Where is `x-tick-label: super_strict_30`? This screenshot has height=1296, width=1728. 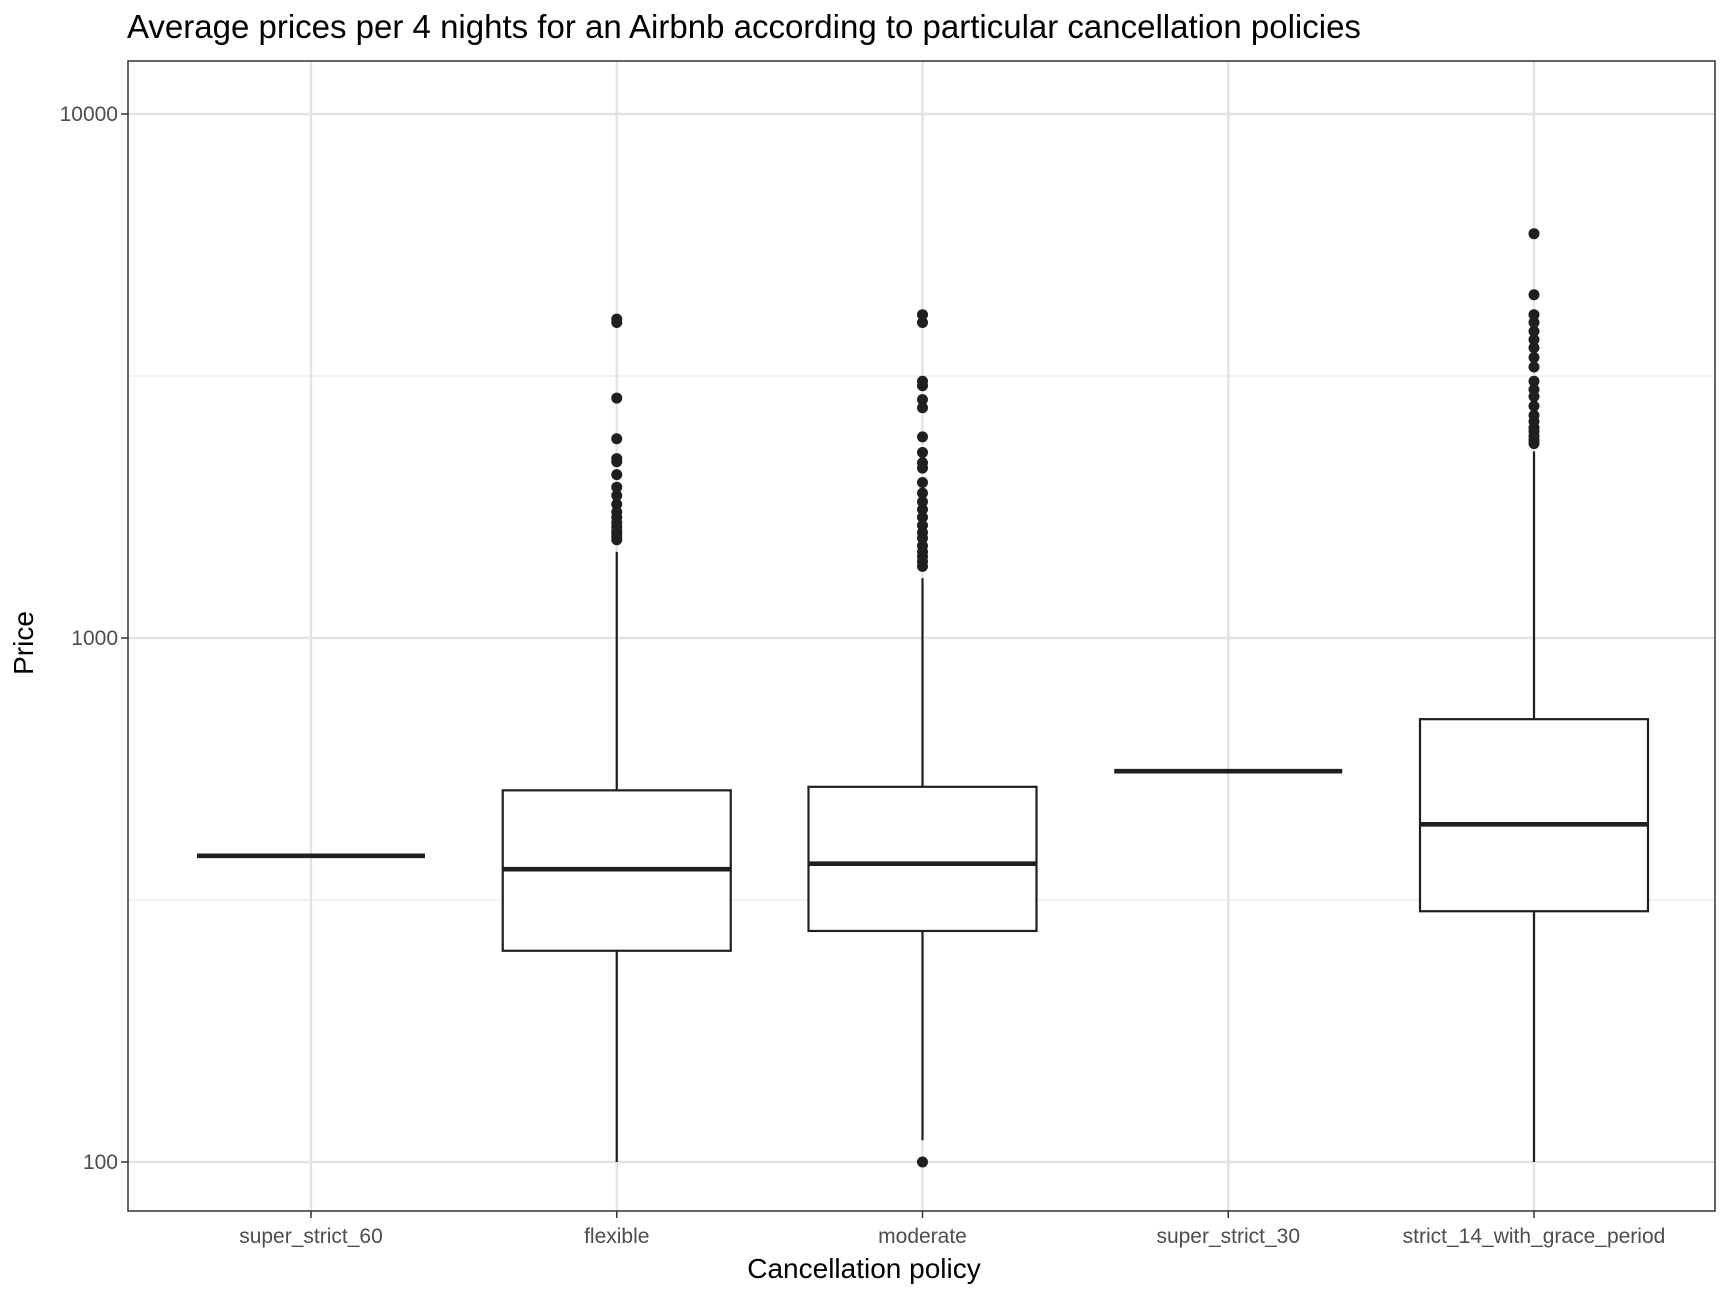
x-tick-label: super_strict_30 is located at coordinates (1228, 1236).